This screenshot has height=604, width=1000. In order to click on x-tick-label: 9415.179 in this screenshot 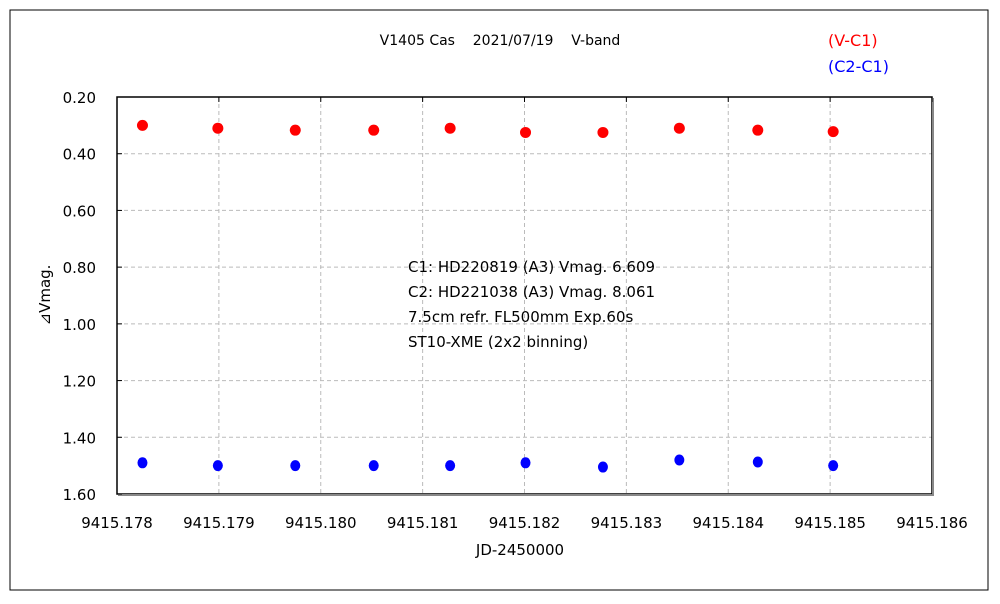, I will do `click(219, 523)`.